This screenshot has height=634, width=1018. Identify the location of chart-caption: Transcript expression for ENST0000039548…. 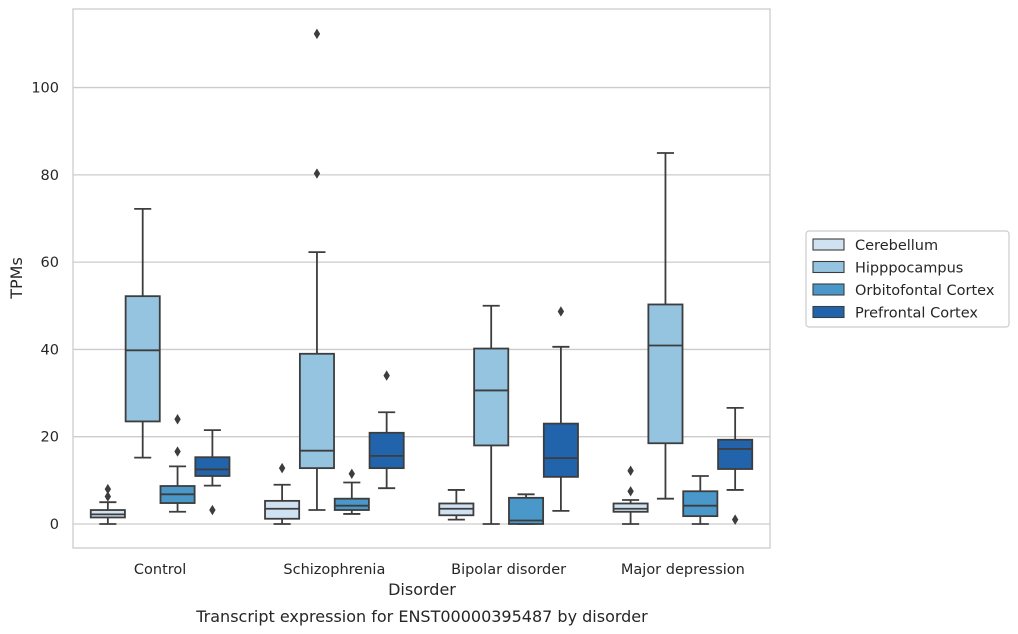
(421, 616).